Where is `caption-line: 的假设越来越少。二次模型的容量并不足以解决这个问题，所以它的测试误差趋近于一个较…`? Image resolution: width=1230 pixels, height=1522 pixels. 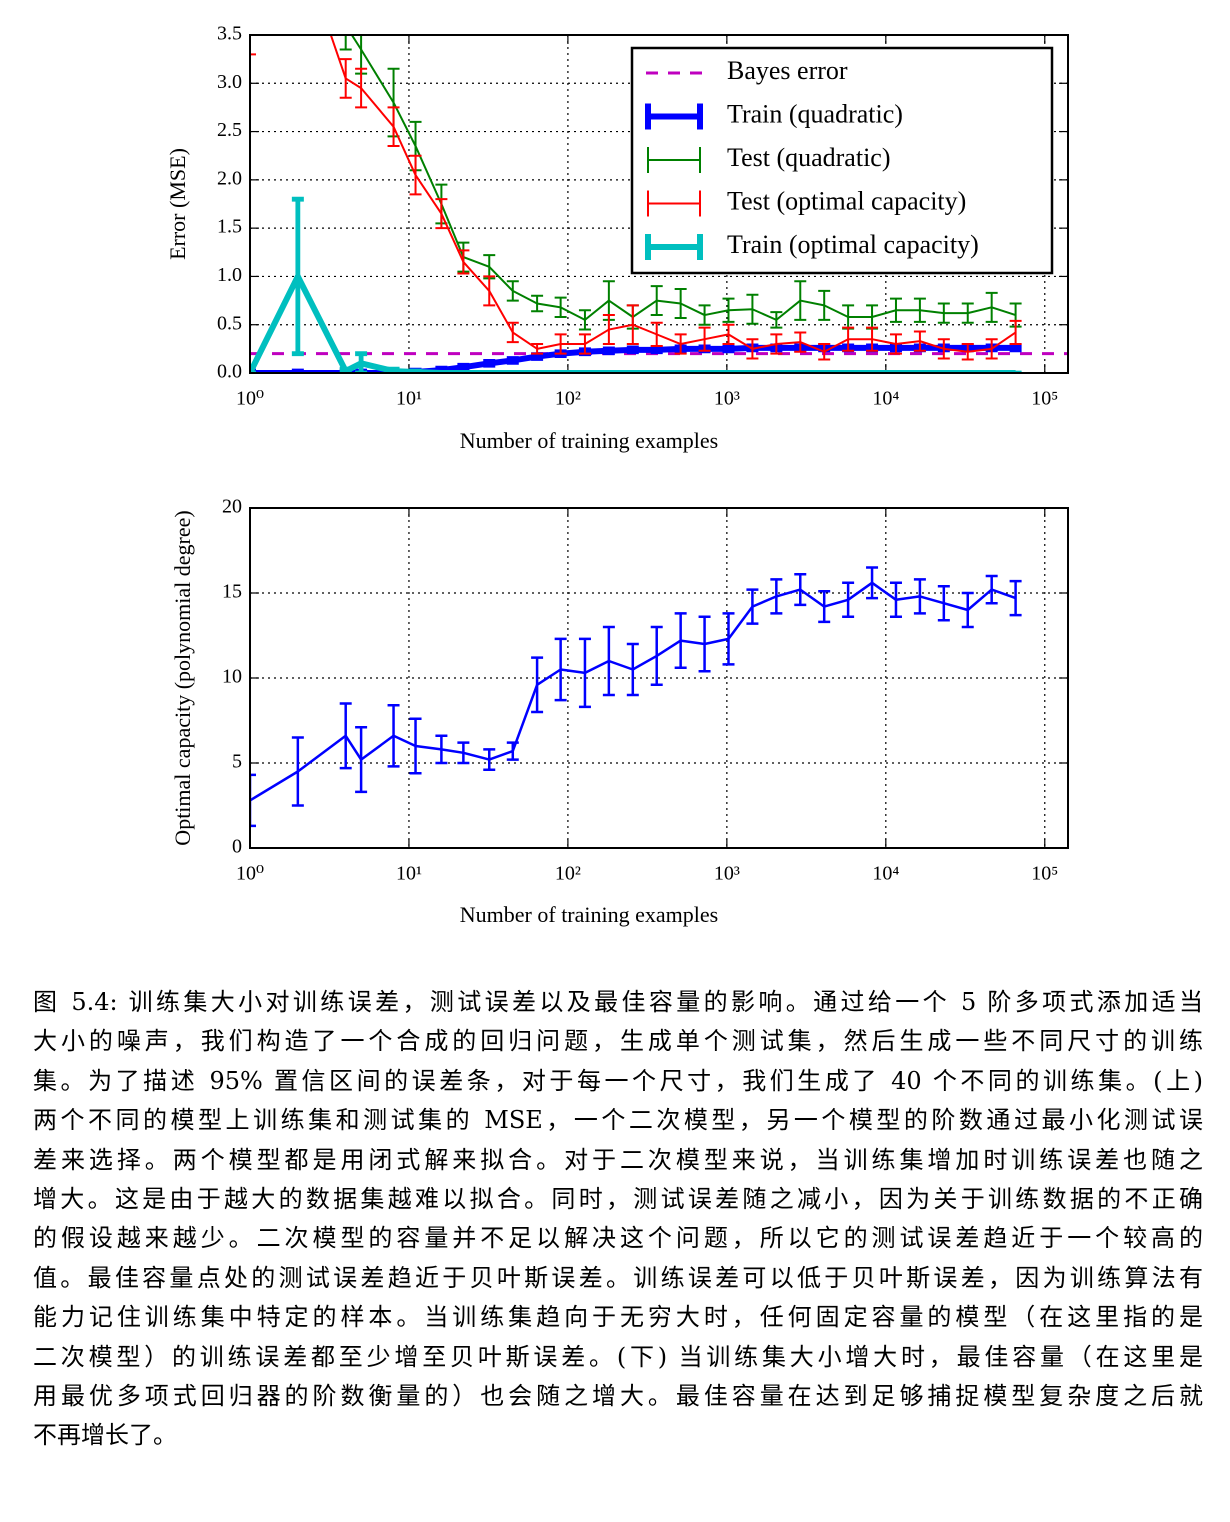
caption-line: 的假设越来越少。二次模型的容量并不足以解决这个问题，所以它的测试误差趋近于一个较… is located at coordinates (618, 1238).